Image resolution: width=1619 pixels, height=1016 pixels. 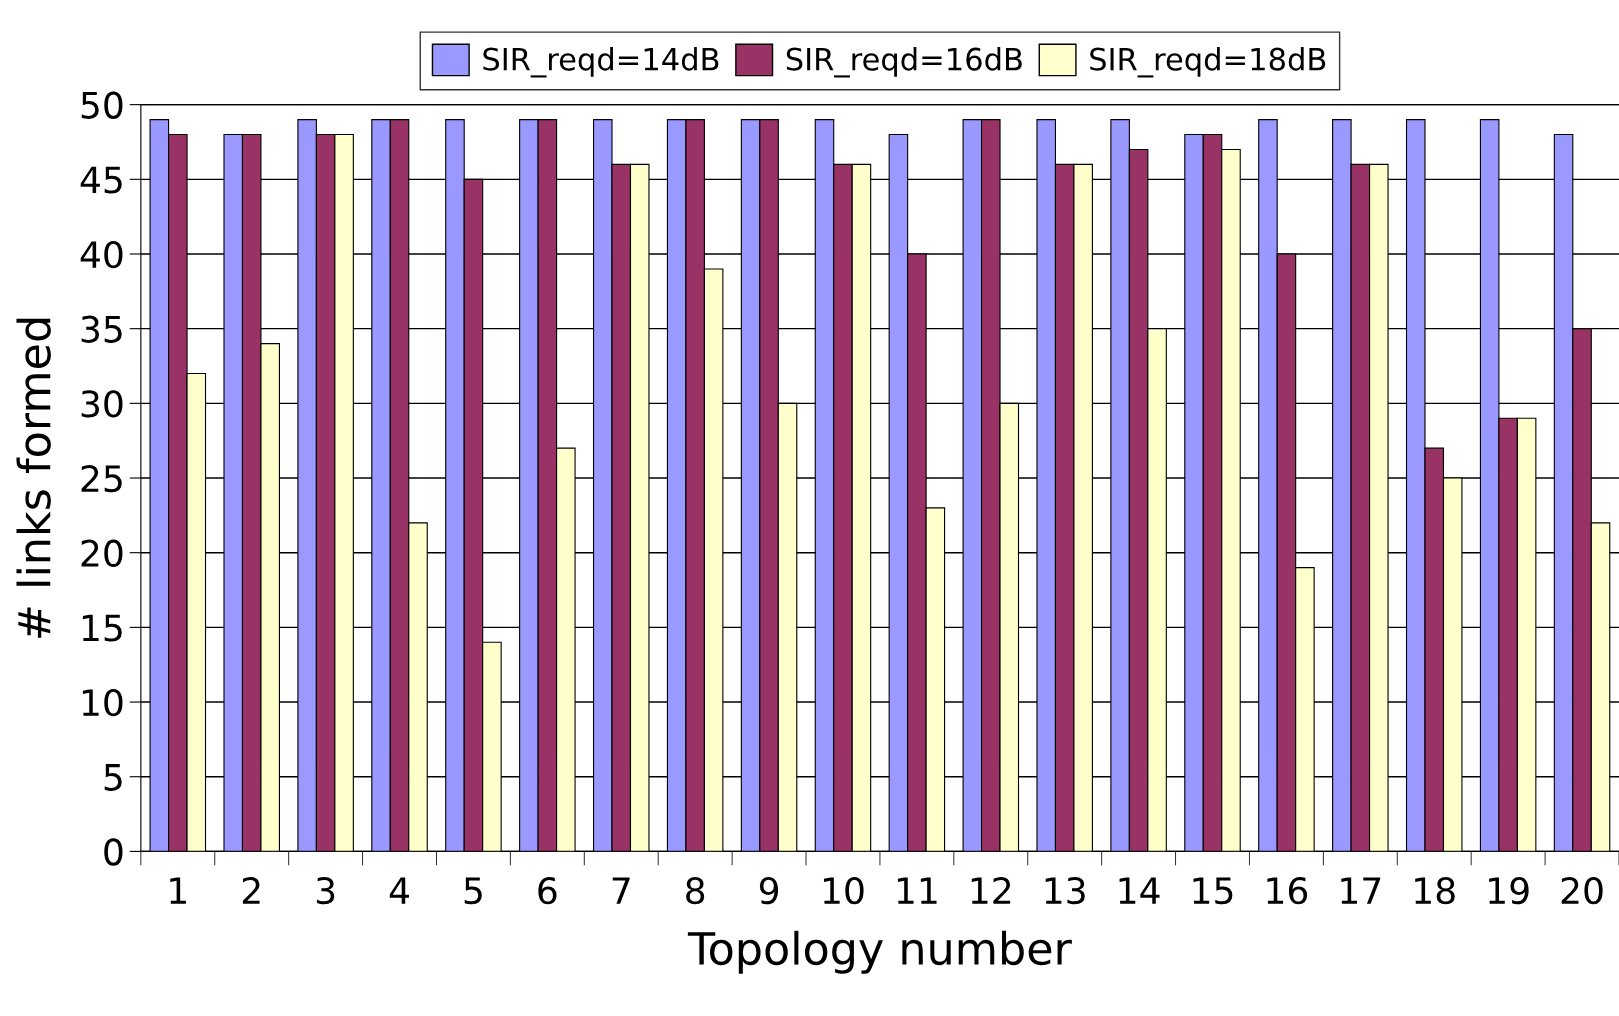 I want to click on legend-label: SIR_reqd=18dB, so click(x=1208, y=62).